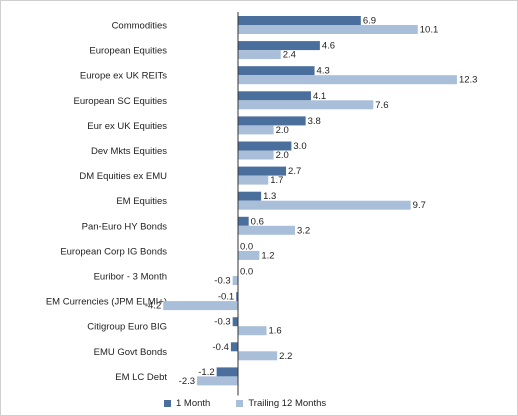 The width and height of the screenshot is (518, 416). Describe the element at coordinates (246, 272) in the screenshot. I see `data-label-1-month-euribor-3-month: 0.0` at that location.